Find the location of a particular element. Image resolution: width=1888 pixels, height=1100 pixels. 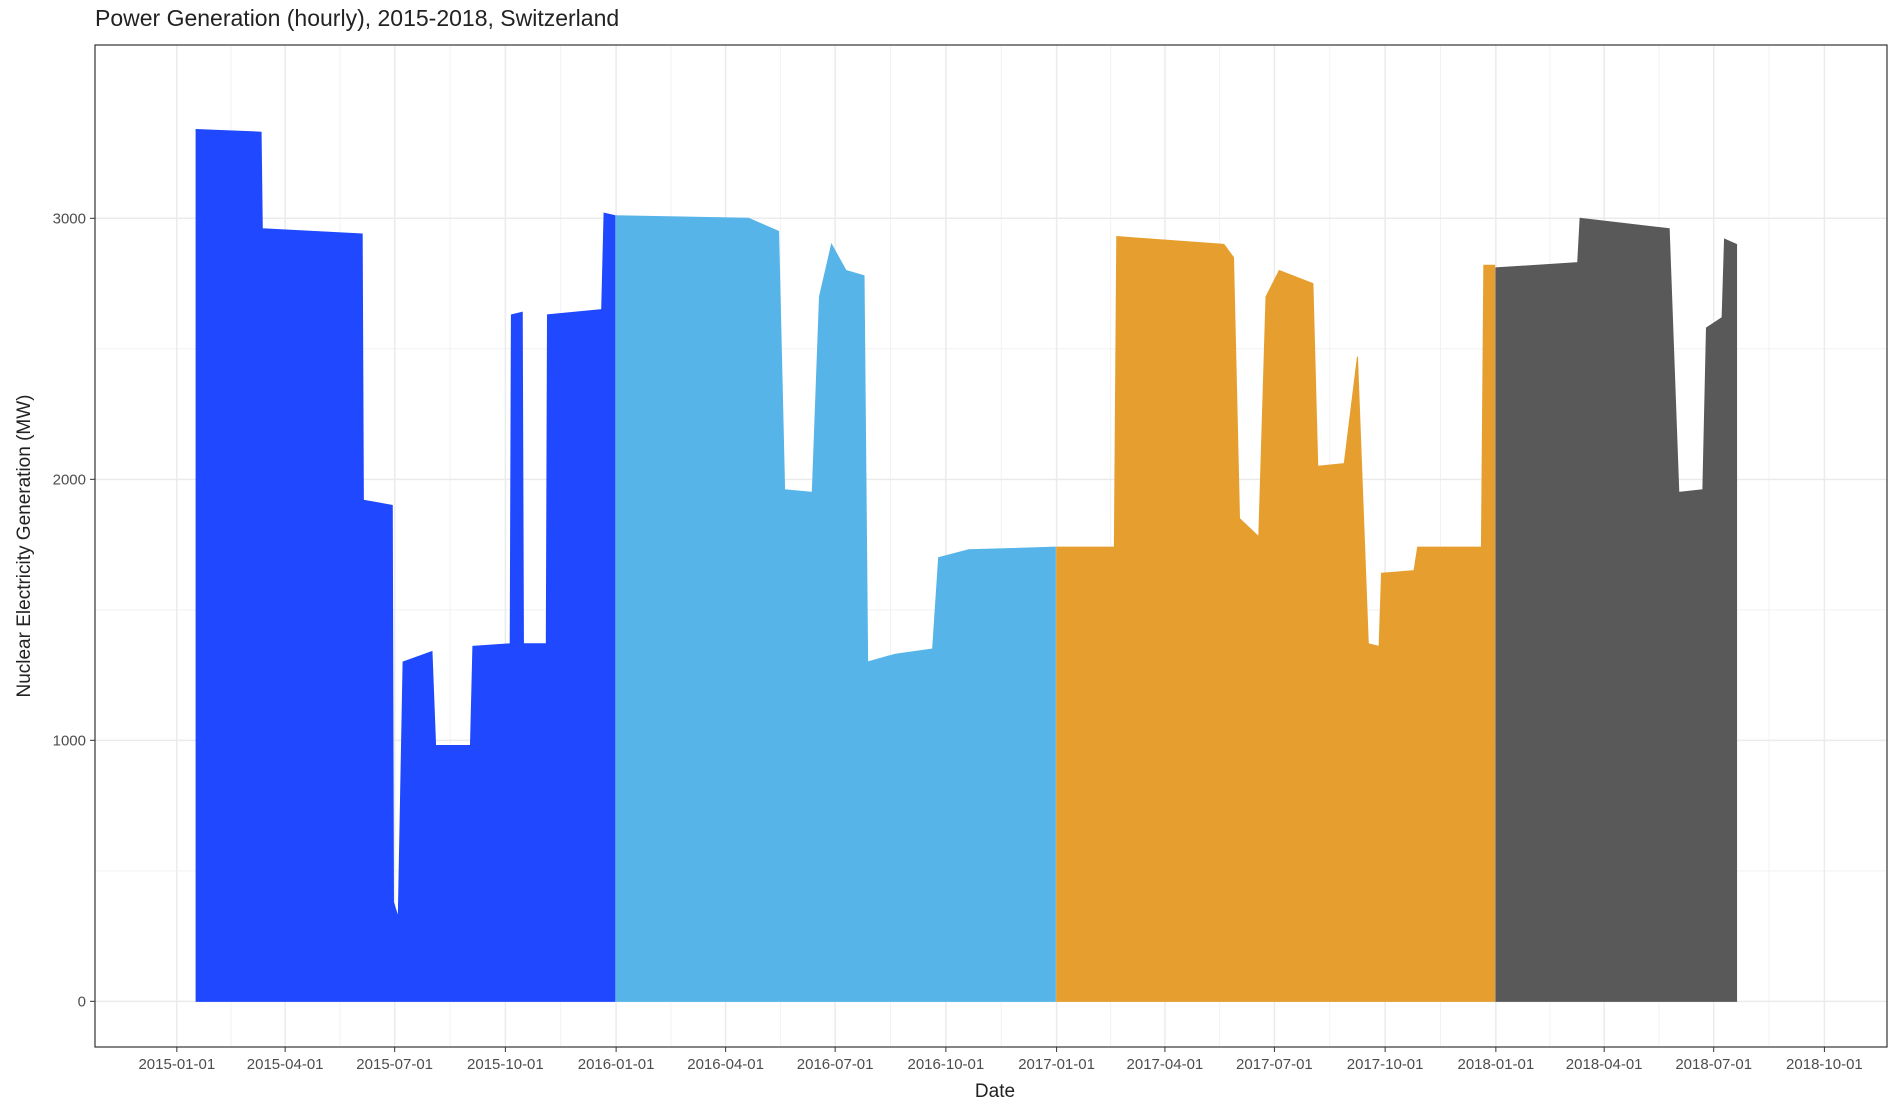

y-tick-label: 1000 is located at coordinates (69, 740).